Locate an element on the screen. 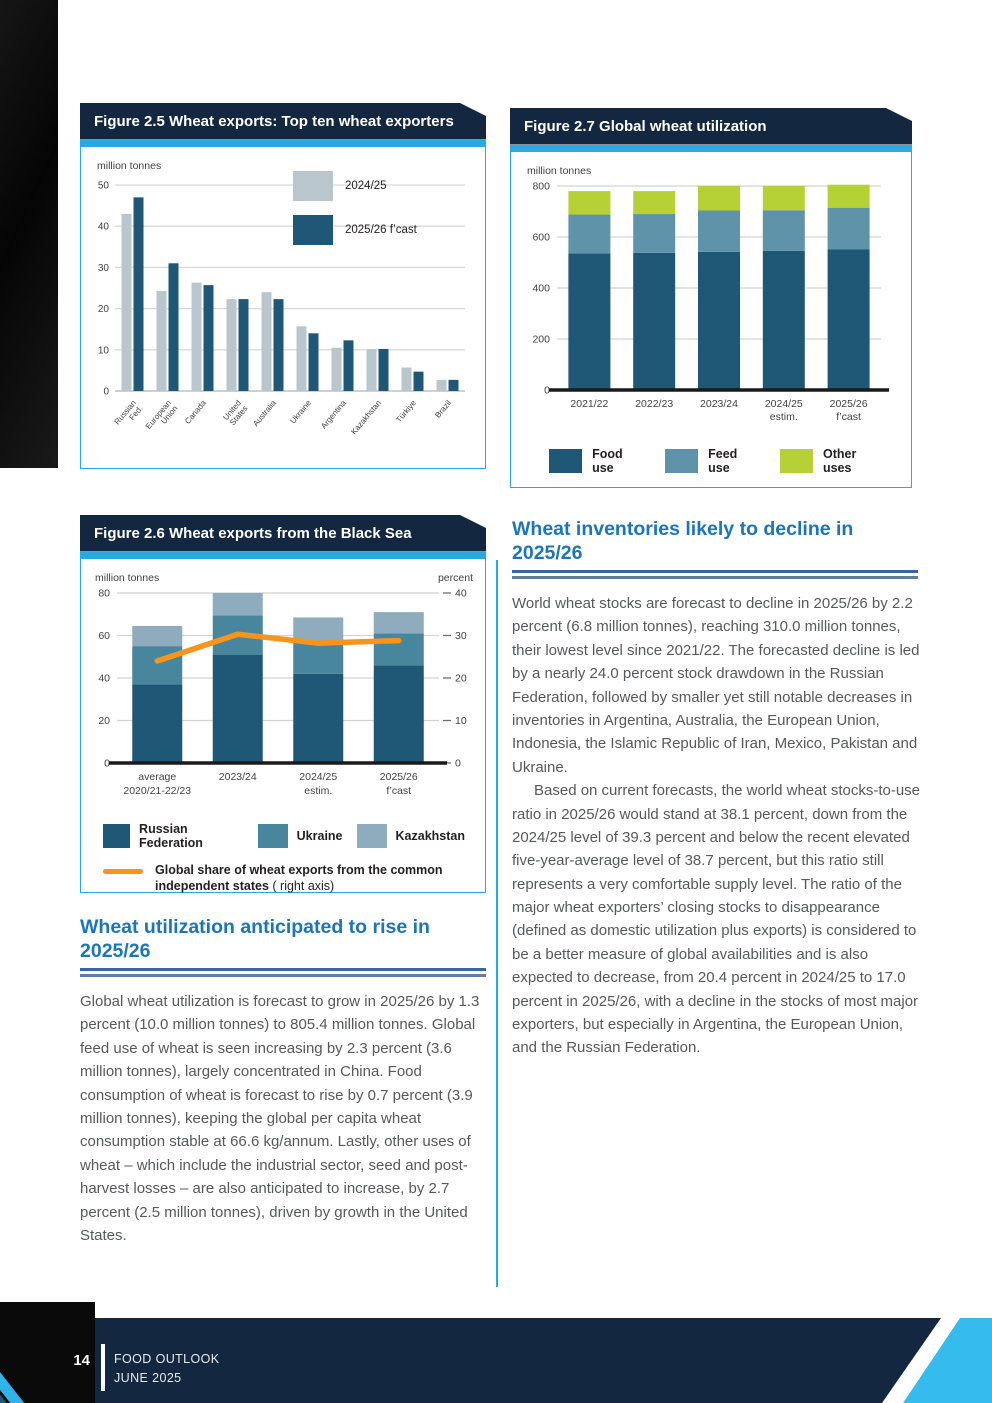 The image size is (992, 1403). legend-swatch-kazakhstan is located at coordinates (371, 835).